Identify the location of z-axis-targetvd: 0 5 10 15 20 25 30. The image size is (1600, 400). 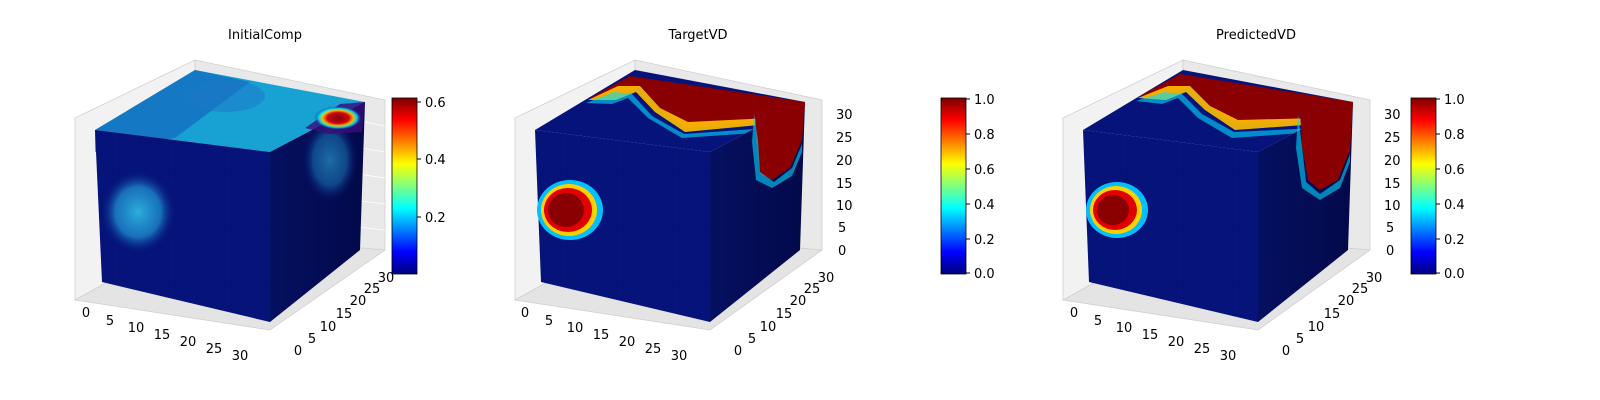
(844, 183).